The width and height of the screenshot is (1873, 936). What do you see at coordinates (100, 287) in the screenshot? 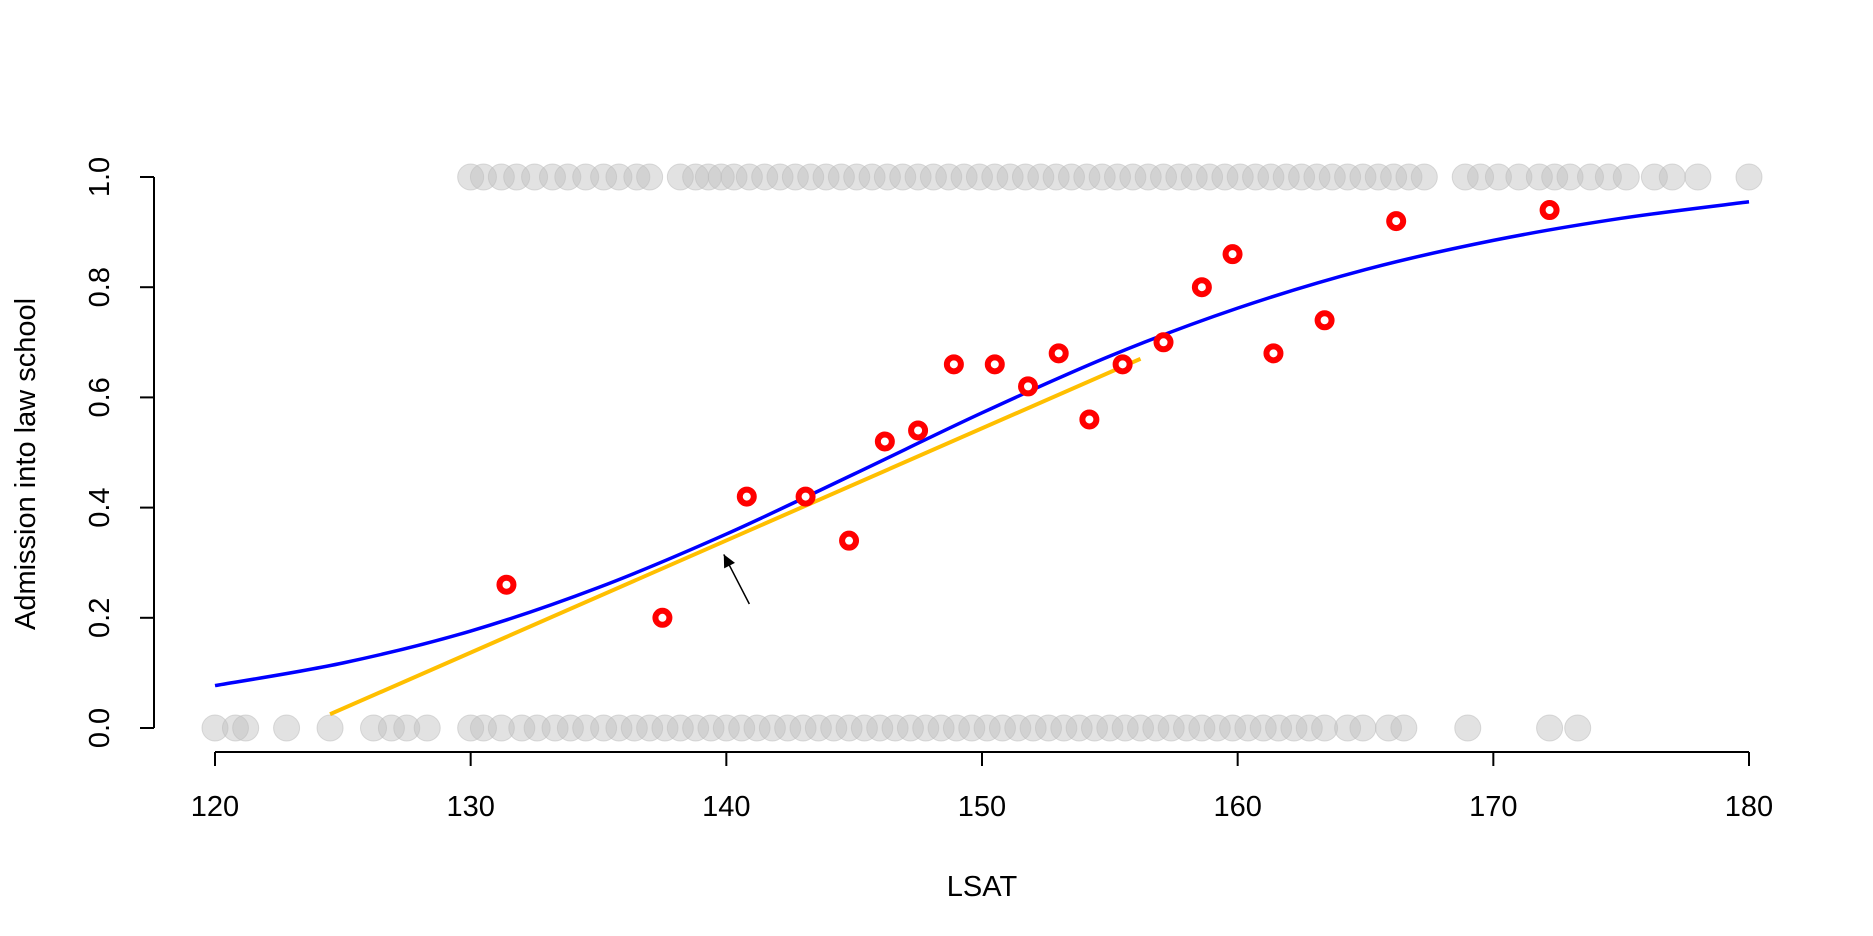
I see `y-tick-label: 0.8` at bounding box center [100, 287].